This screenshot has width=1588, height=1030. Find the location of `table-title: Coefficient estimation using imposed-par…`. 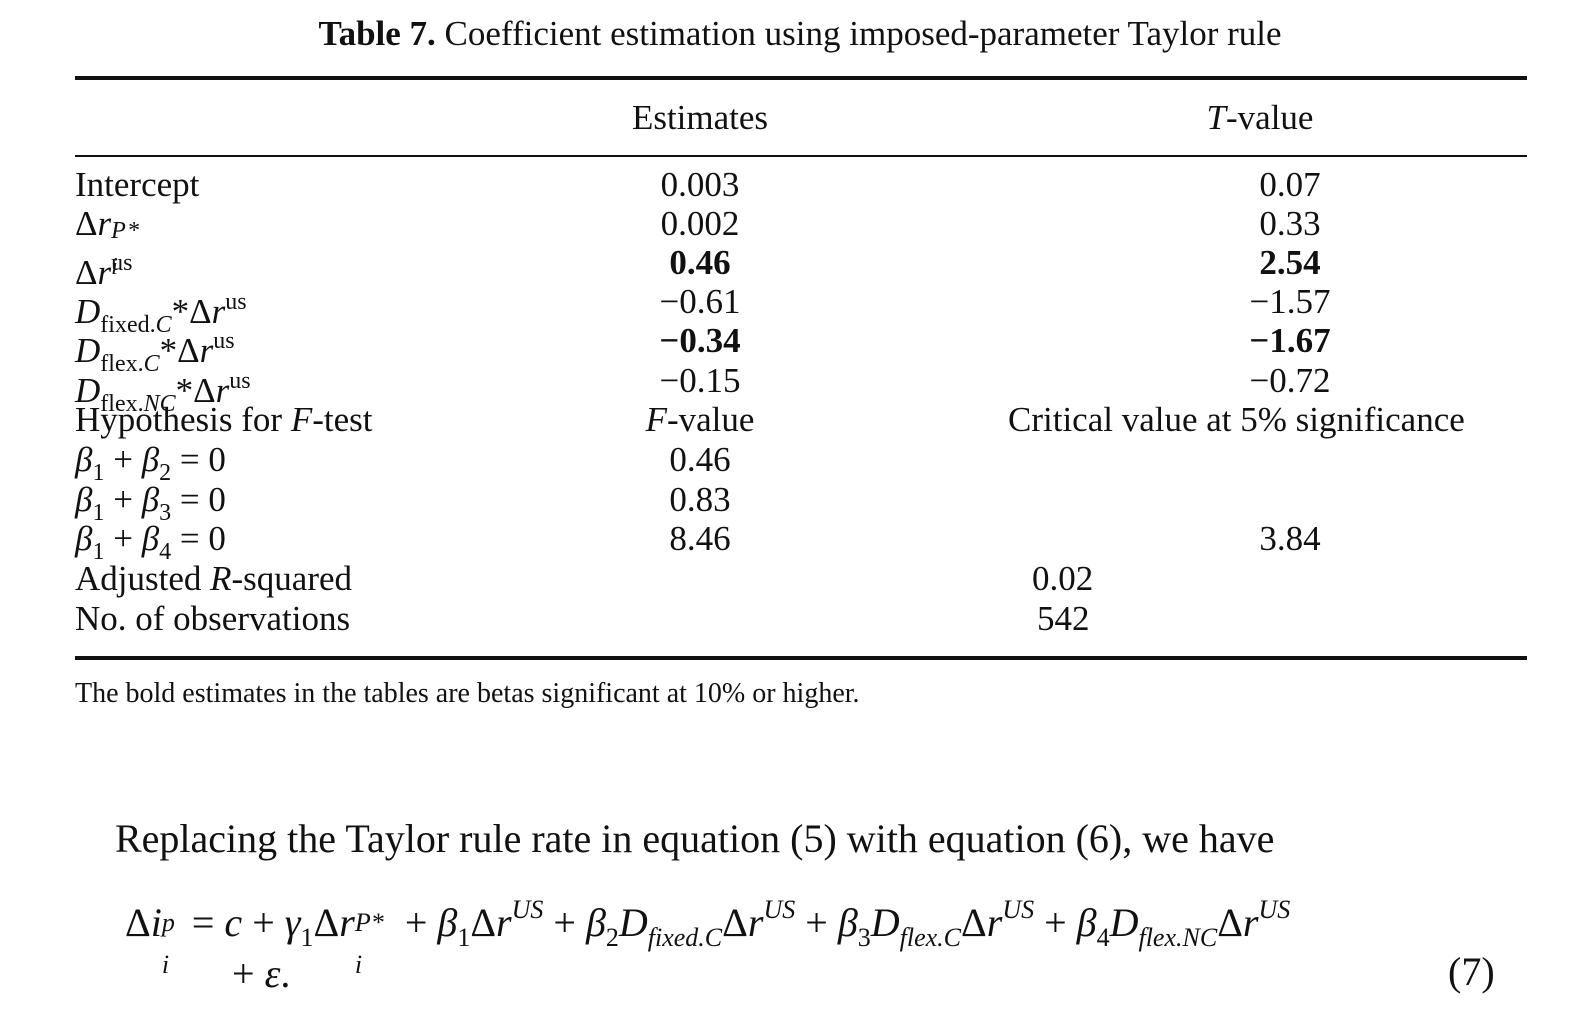

table-title: Coefficient estimation using imposed-par… is located at coordinates (863, 33).